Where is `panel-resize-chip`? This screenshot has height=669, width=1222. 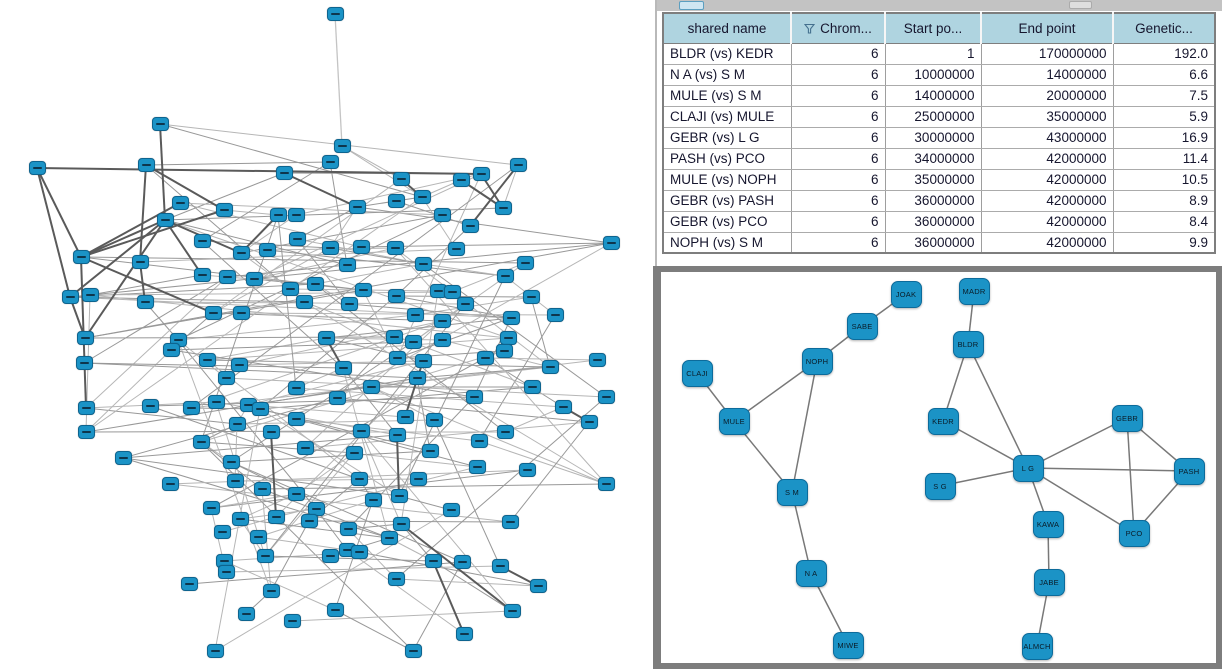
panel-resize-chip is located at coordinates (1080, 5).